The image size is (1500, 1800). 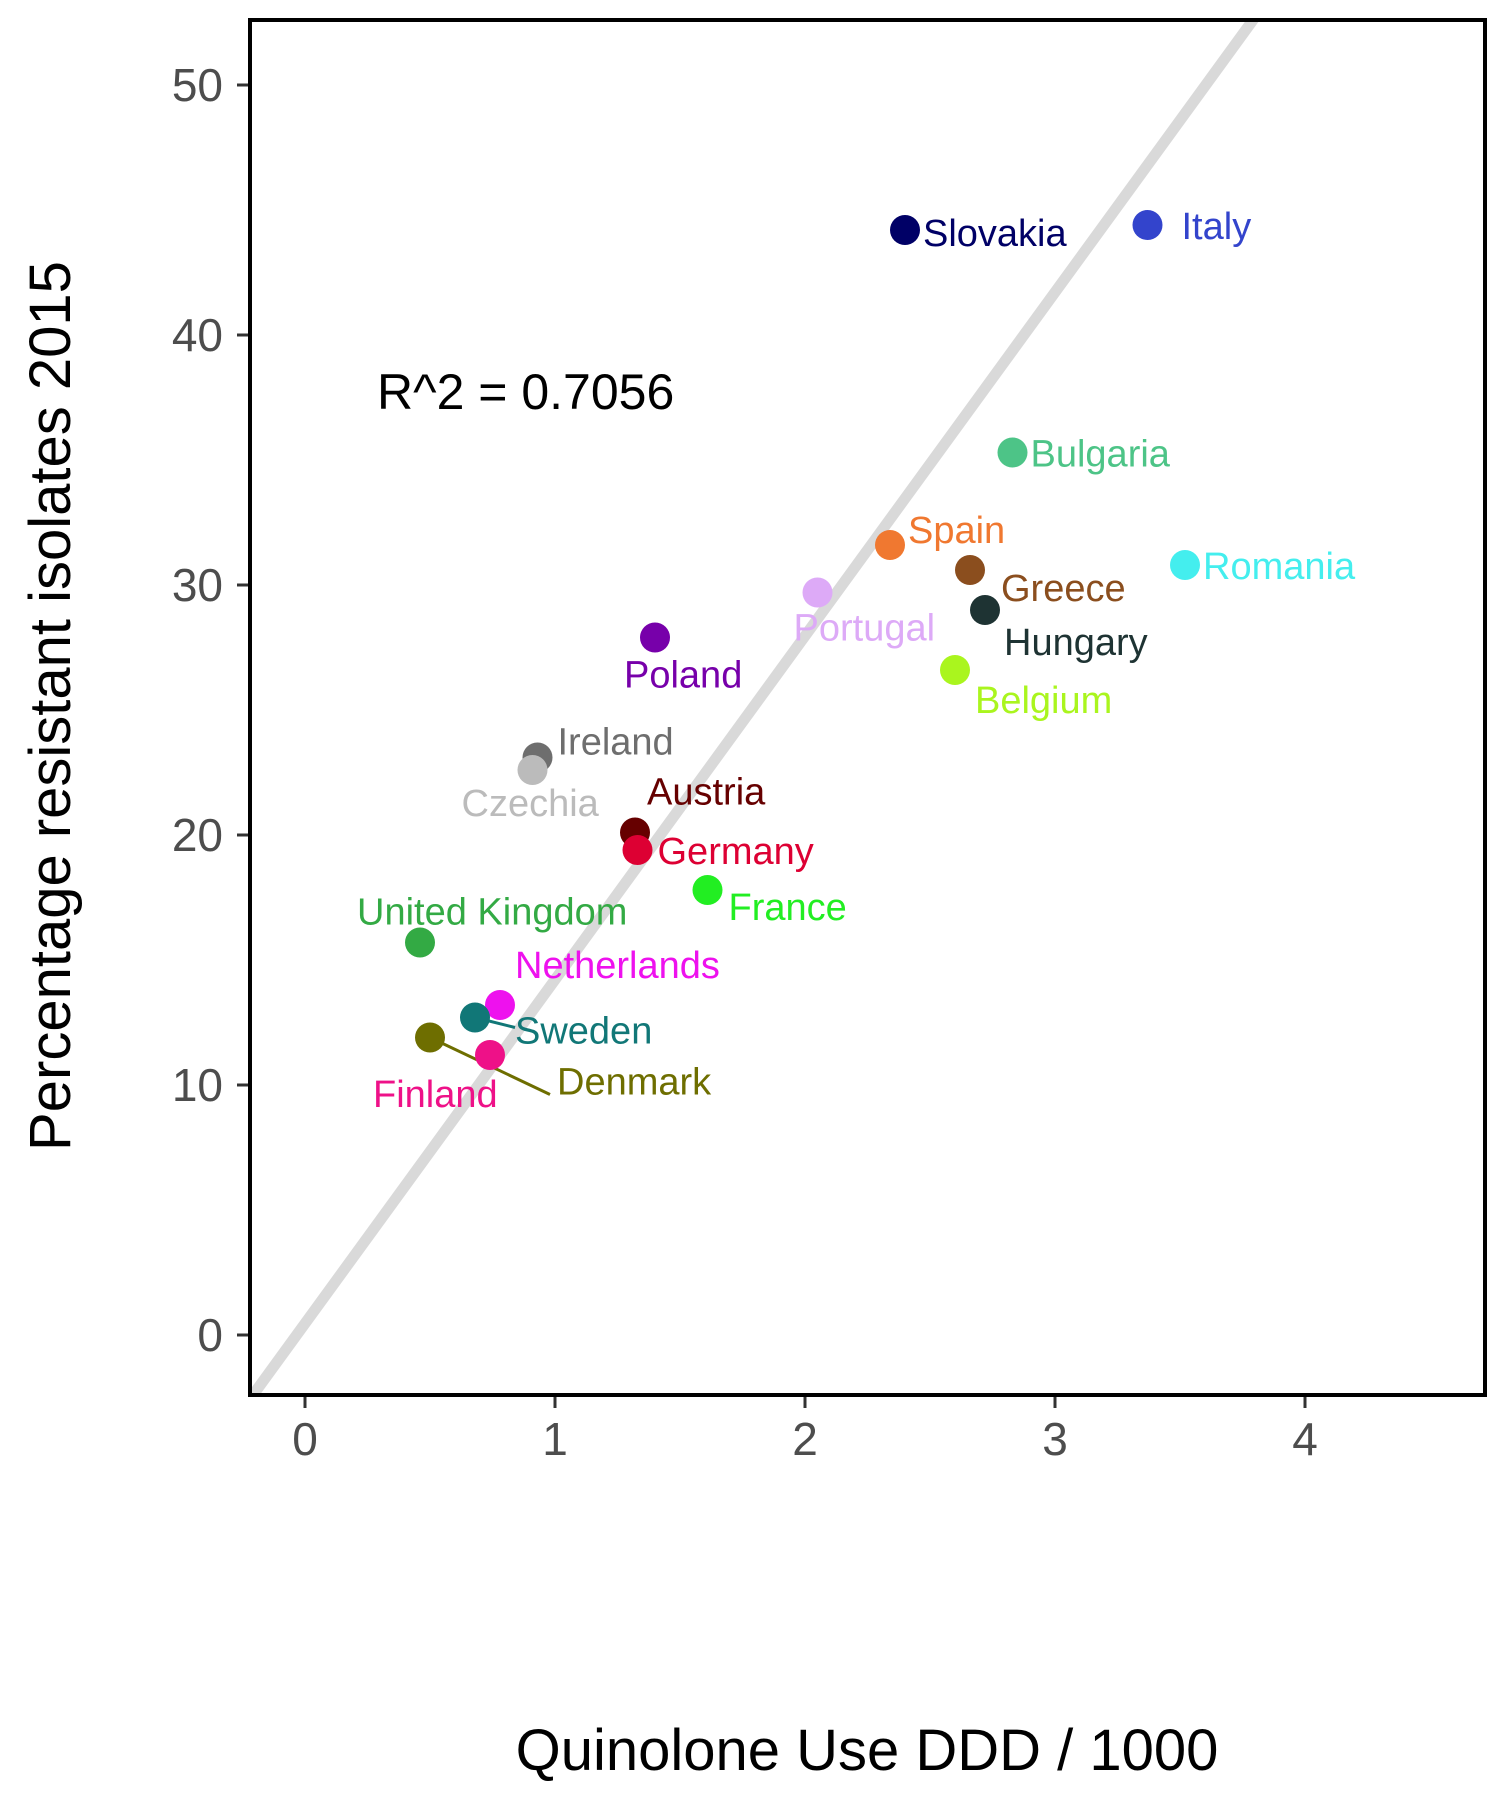 I want to click on point-label-greece: Greece, so click(x=1063, y=589).